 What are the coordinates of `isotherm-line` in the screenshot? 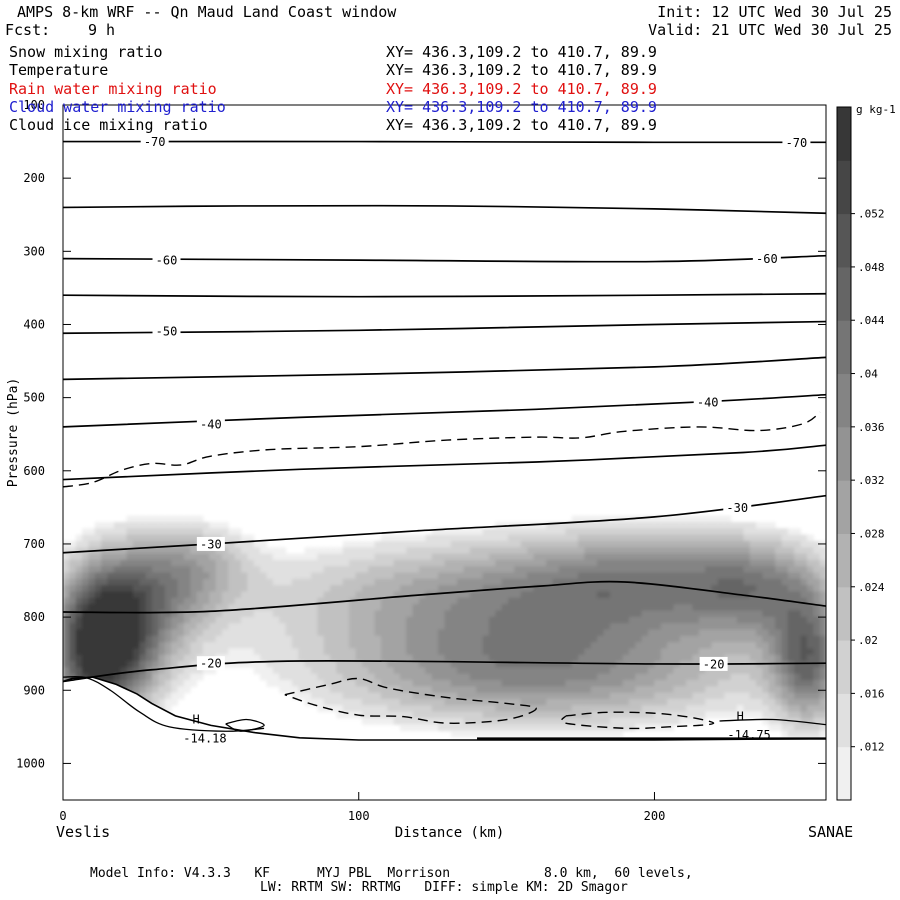 It's located at (444, 209).